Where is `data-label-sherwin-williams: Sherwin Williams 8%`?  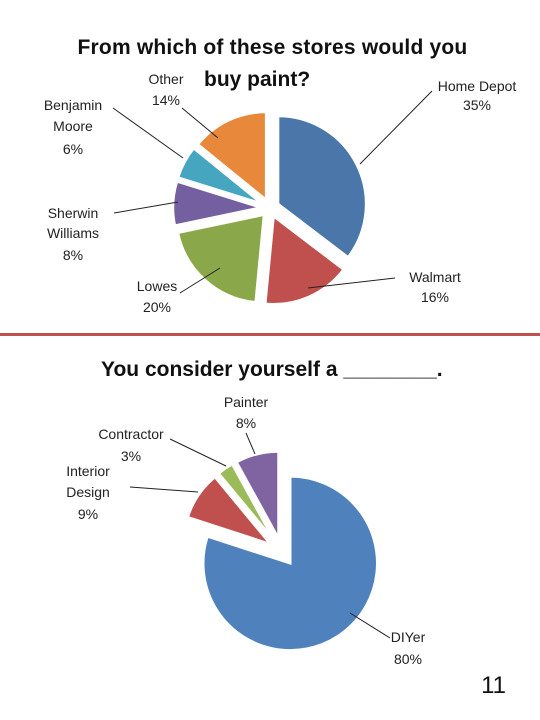
data-label-sherwin-williams: Sherwin Williams 8% is located at coordinates (73, 234).